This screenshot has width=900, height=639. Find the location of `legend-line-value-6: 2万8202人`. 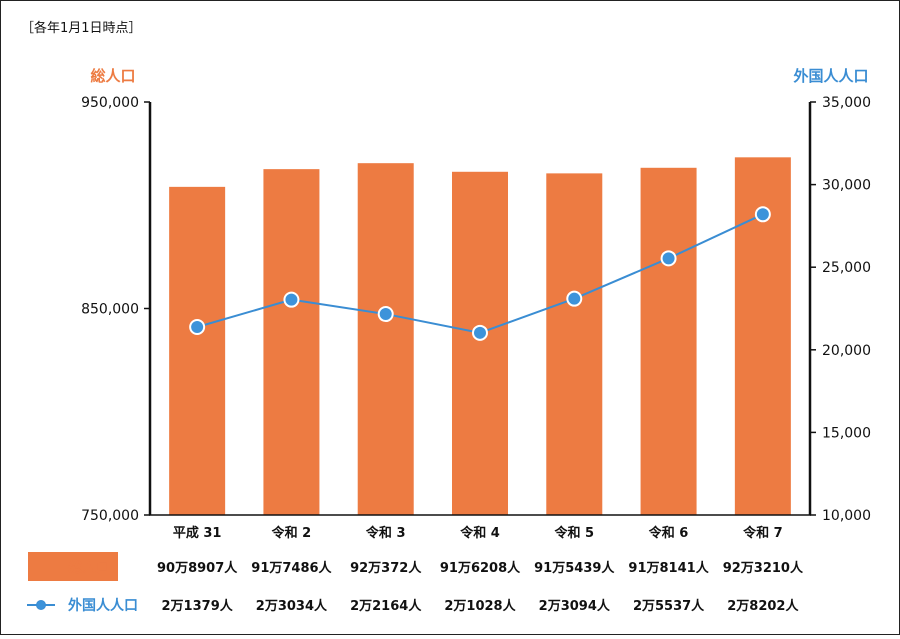

legend-line-value-6: 2万8202人 is located at coordinates (763, 606).